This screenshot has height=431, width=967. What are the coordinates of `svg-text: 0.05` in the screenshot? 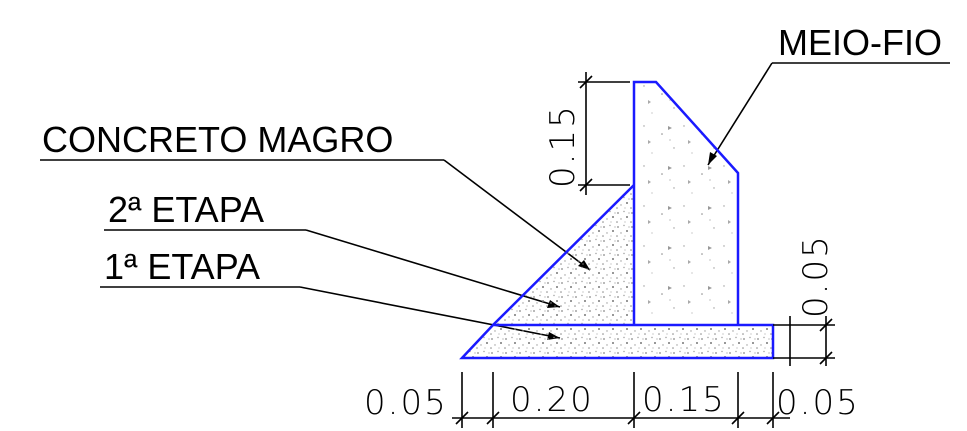 It's located at (816, 276).